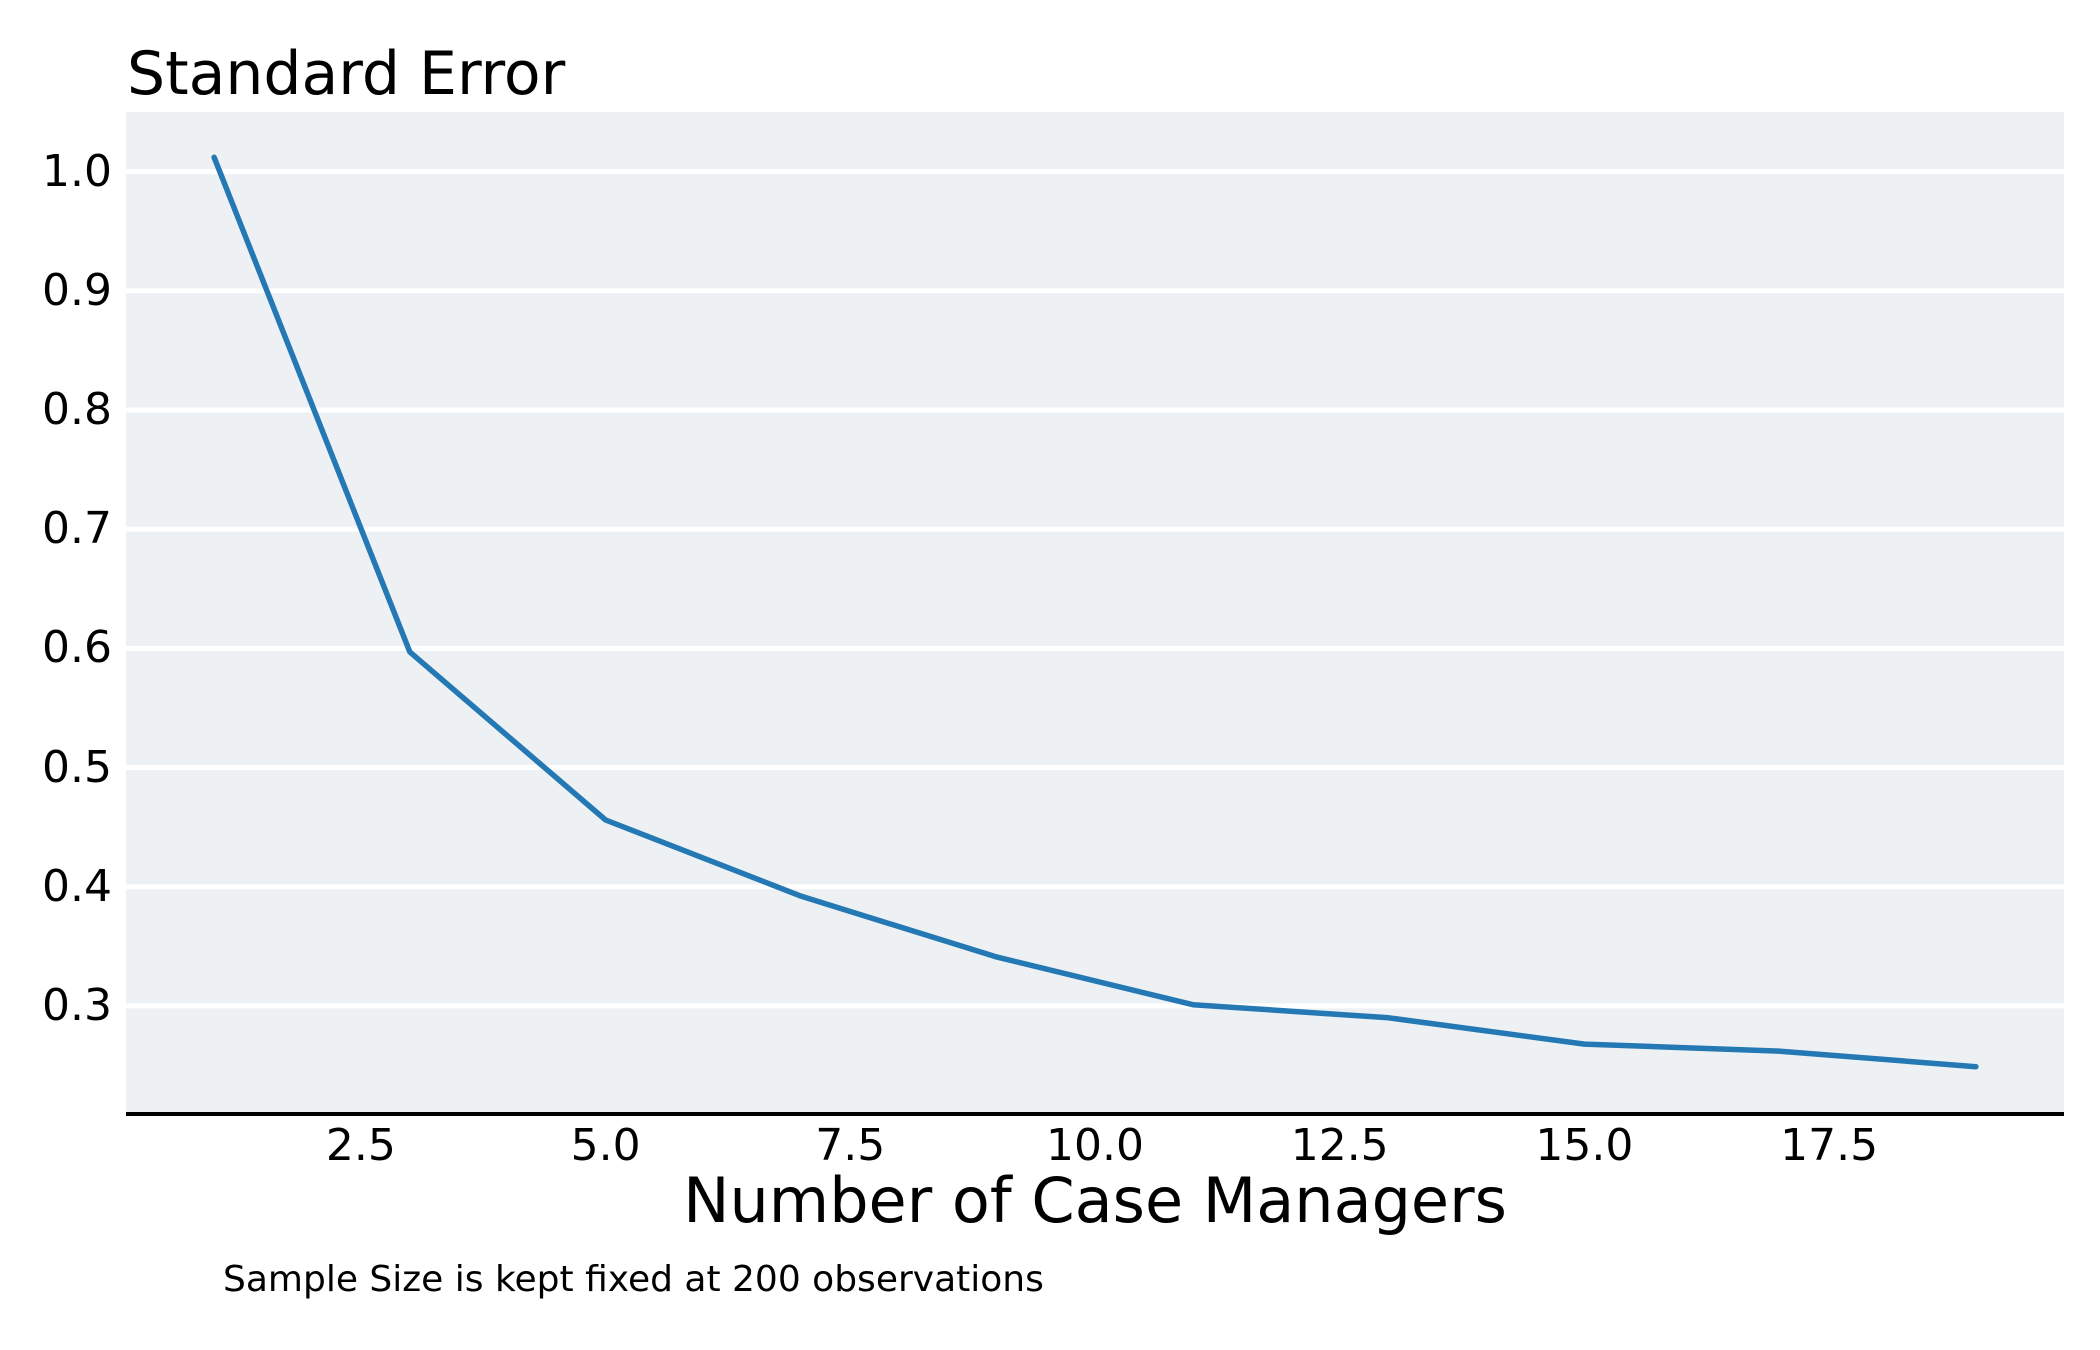 This screenshot has width=2100, height=1350. What do you see at coordinates (77, 409) in the screenshot?
I see `y-tick-label: 0.8` at bounding box center [77, 409].